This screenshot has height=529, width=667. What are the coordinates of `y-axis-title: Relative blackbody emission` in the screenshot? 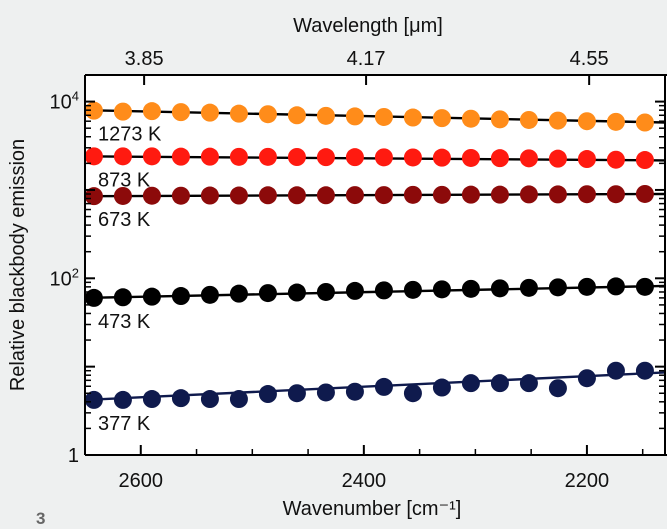 It's located at (18, 265).